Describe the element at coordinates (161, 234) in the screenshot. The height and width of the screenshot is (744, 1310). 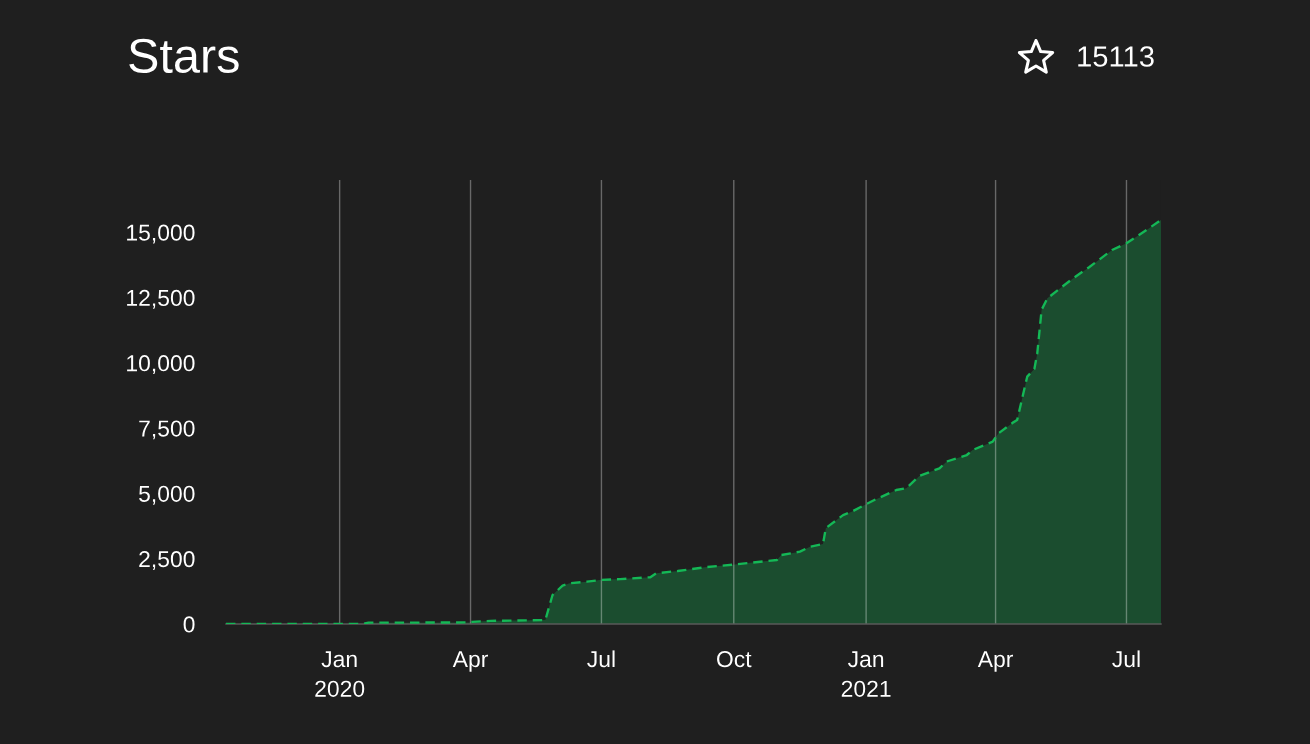
I see `y-tick-label: 15,000` at that location.